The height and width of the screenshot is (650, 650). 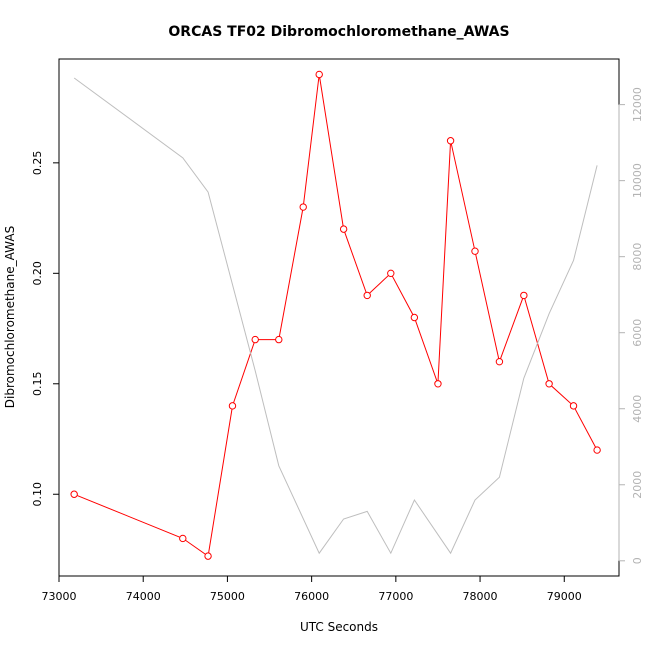 What do you see at coordinates (339, 627) in the screenshot?
I see `x-axis-label: UTC Seconds` at bounding box center [339, 627].